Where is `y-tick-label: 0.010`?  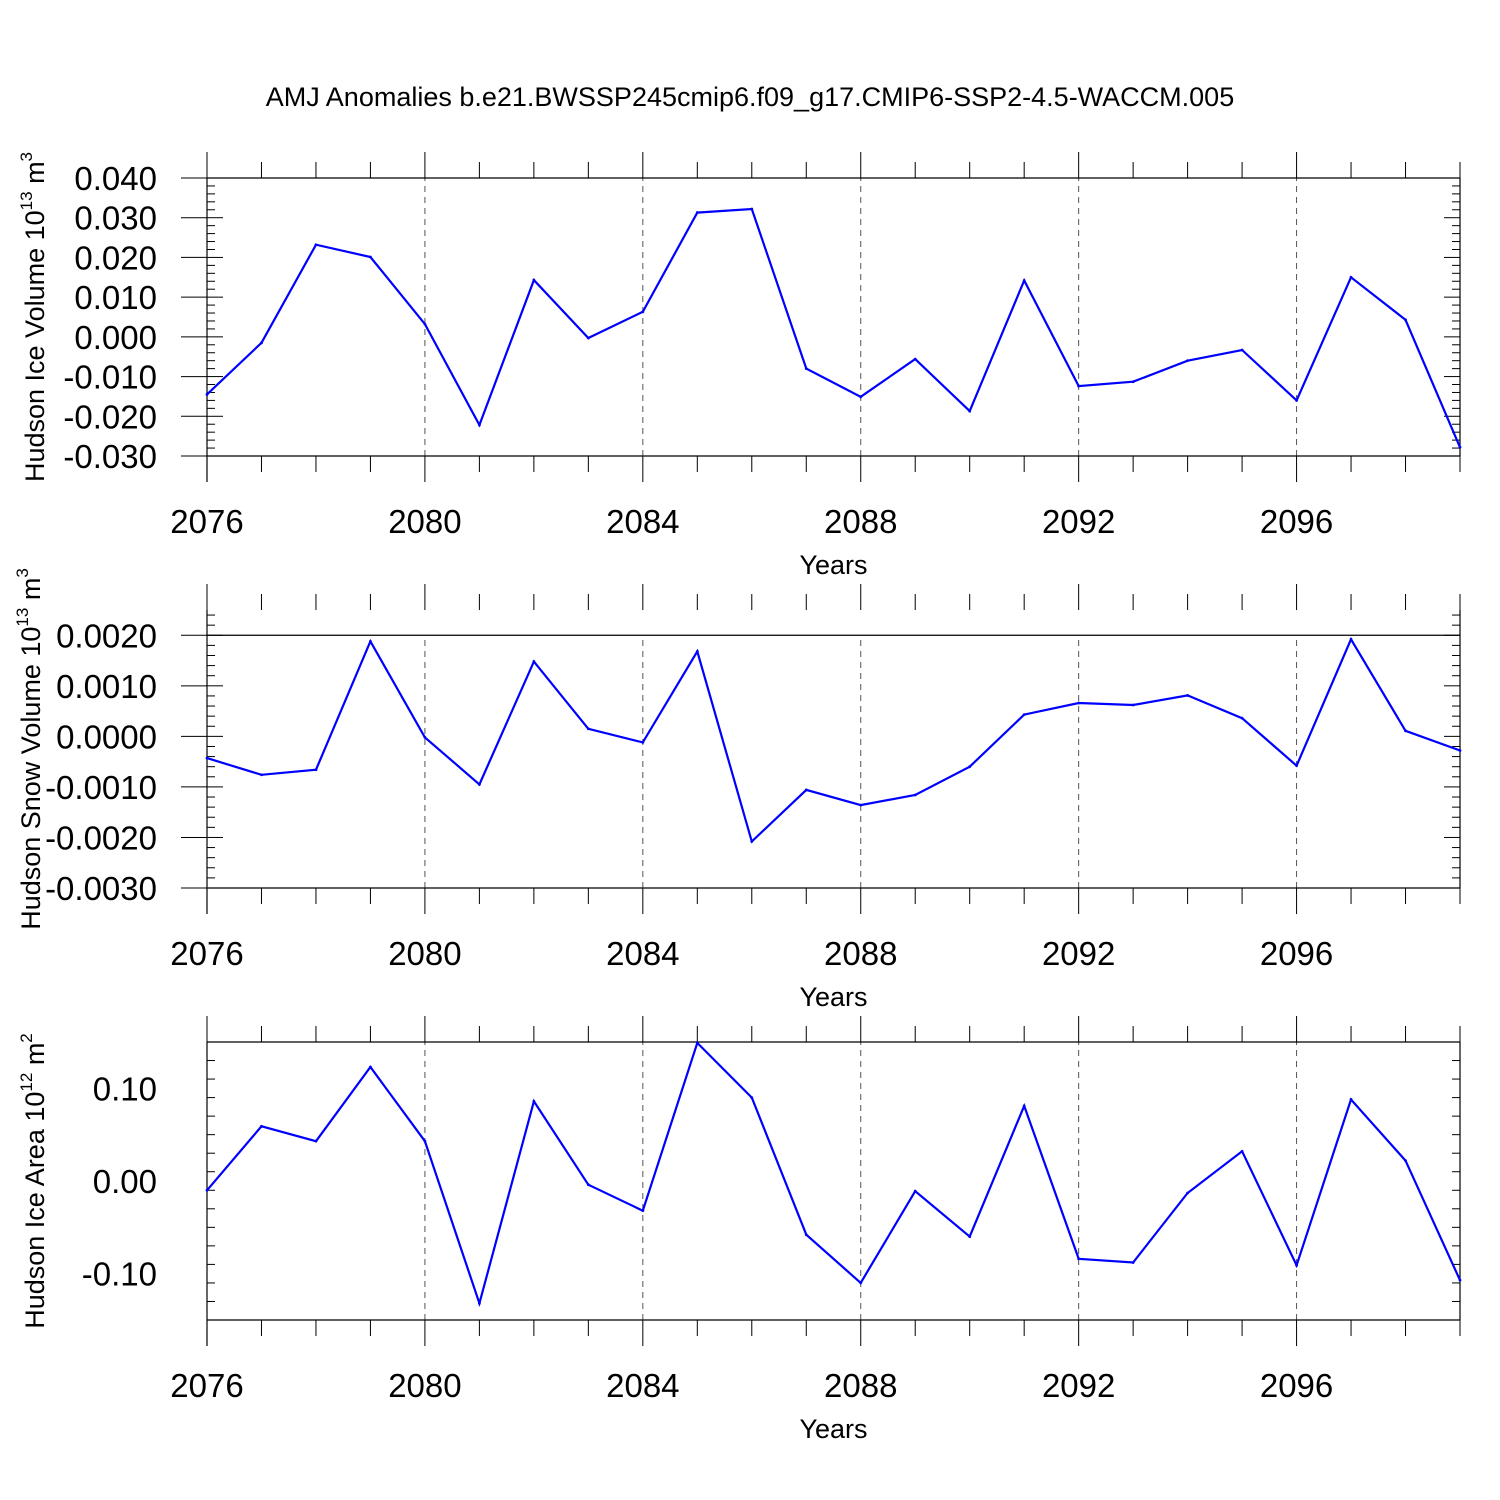
y-tick-label: 0.010 is located at coordinates (115, 297).